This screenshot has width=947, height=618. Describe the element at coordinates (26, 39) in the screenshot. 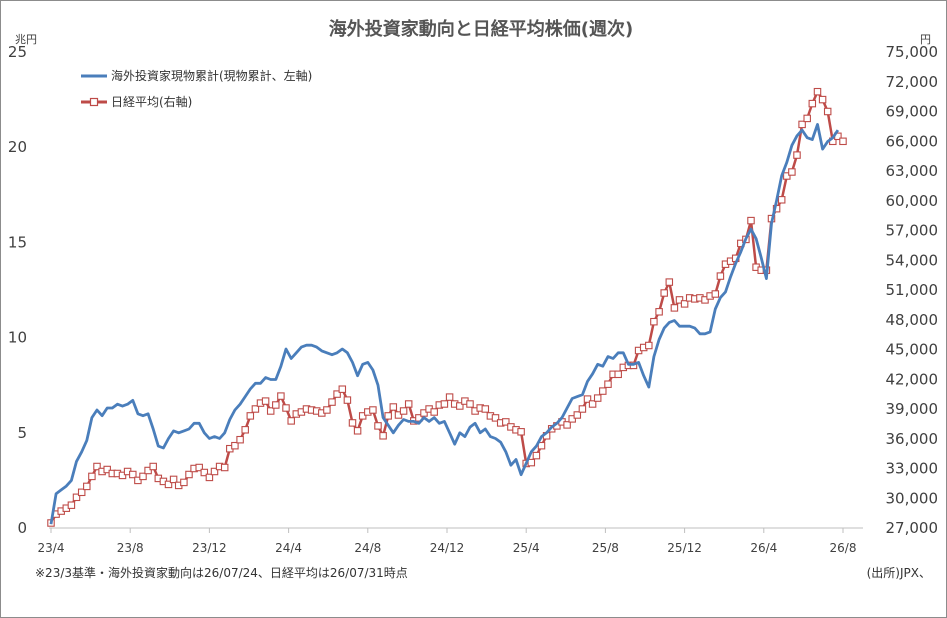

I see `left-axis-unit: 兆円` at that location.